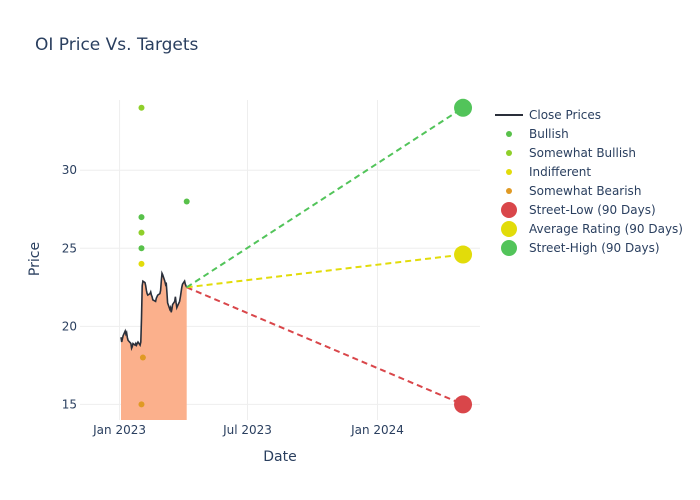 This screenshot has height=500, width=700. I want to click on legend-label: Street-Low (90 Days), so click(592, 210).